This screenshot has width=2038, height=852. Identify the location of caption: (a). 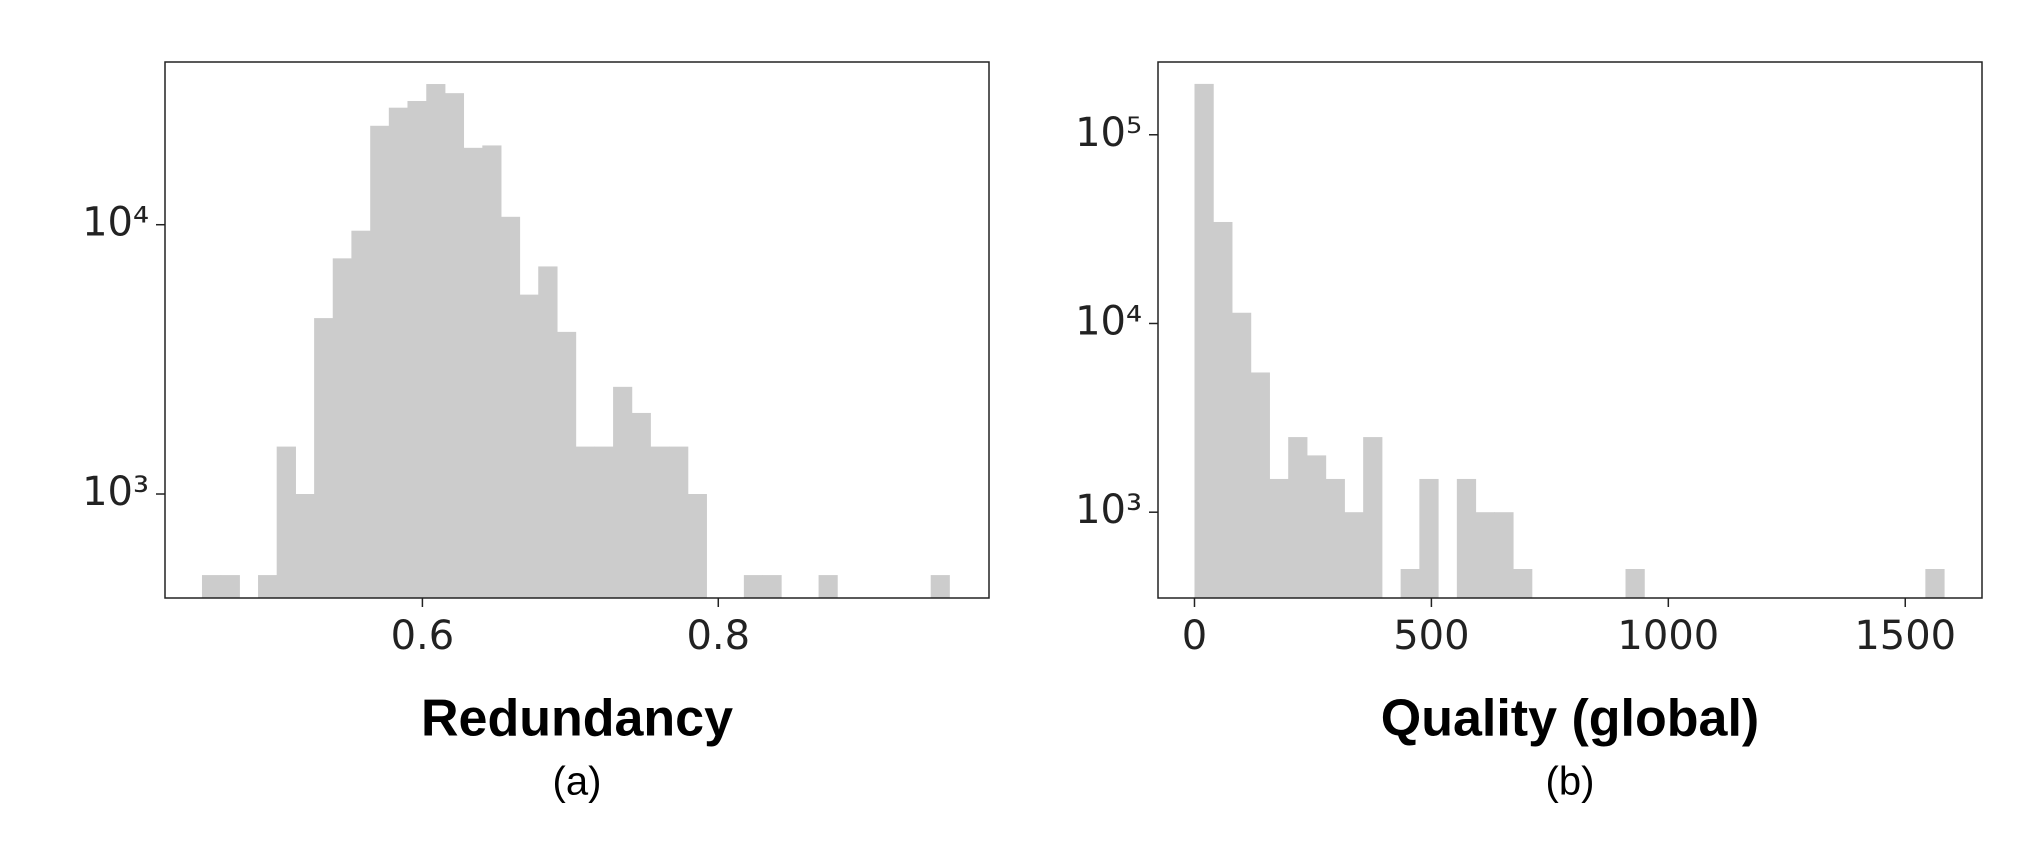
(577, 782).